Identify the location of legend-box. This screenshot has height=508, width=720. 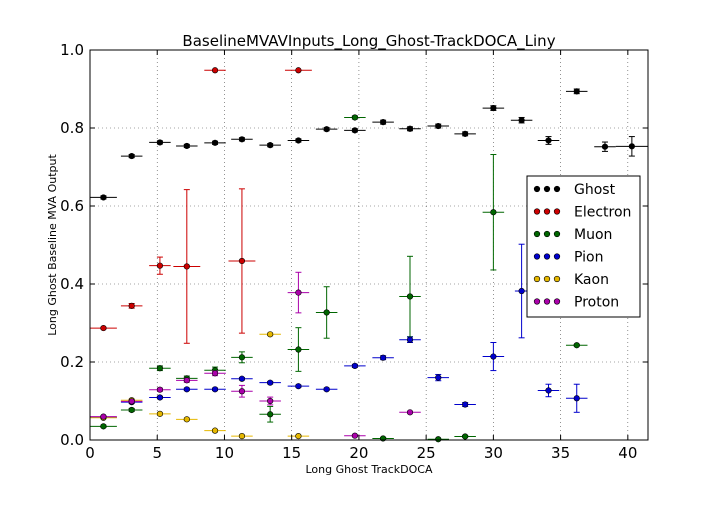
(583, 246).